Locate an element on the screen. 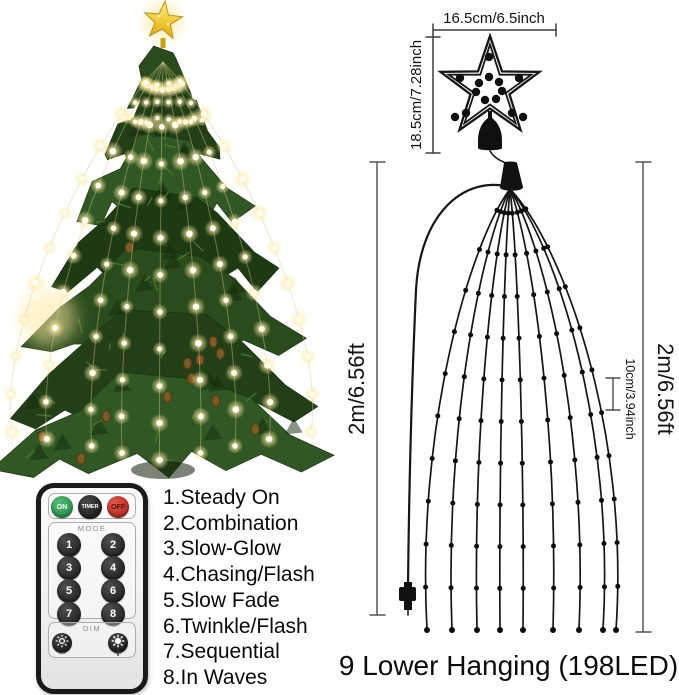 The height and width of the screenshot is (695, 679). star-plug-connector is located at coordinates (490, 131).